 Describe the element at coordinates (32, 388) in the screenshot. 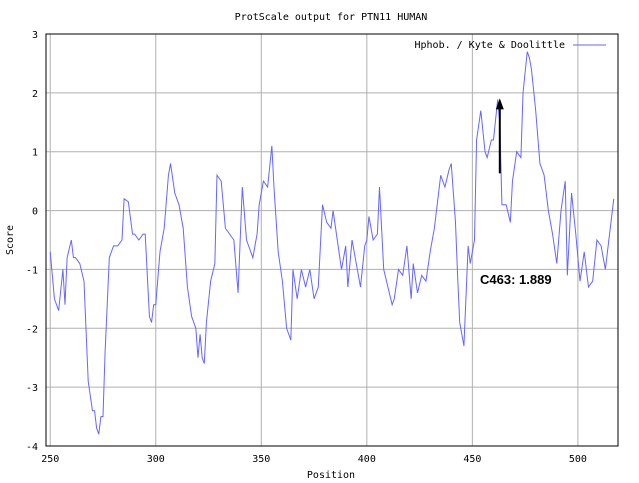

I see `y-tick-label: -3` at that location.